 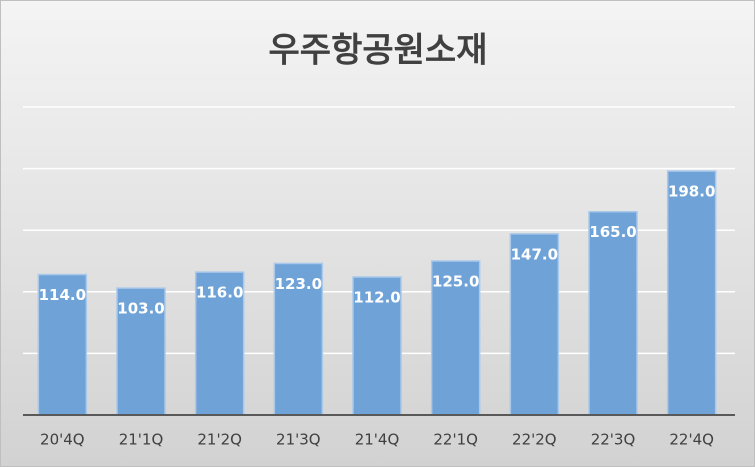 What do you see at coordinates (219, 440) in the screenshot?
I see `x-tick-label: 21'2Q` at bounding box center [219, 440].